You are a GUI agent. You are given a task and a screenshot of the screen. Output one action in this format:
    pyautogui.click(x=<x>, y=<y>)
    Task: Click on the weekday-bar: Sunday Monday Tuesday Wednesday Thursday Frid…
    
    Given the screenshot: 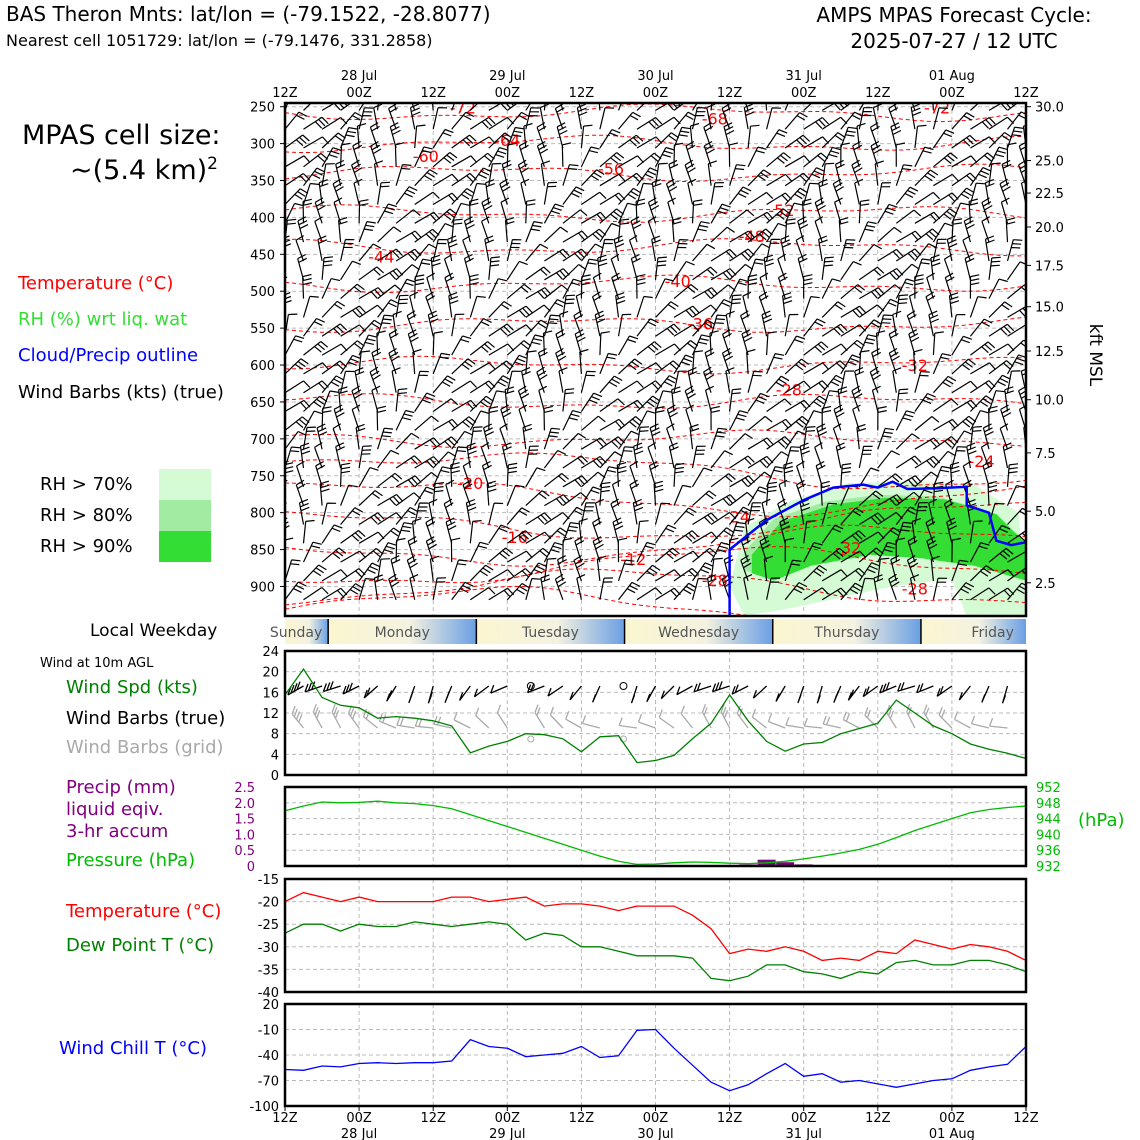 What is the action you would take?
    pyautogui.click(x=648, y=631)
    